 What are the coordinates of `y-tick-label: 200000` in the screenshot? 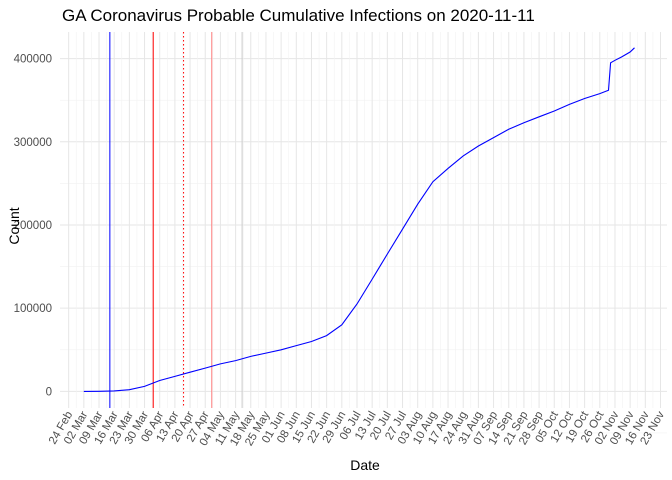 It's located at (33, 226).